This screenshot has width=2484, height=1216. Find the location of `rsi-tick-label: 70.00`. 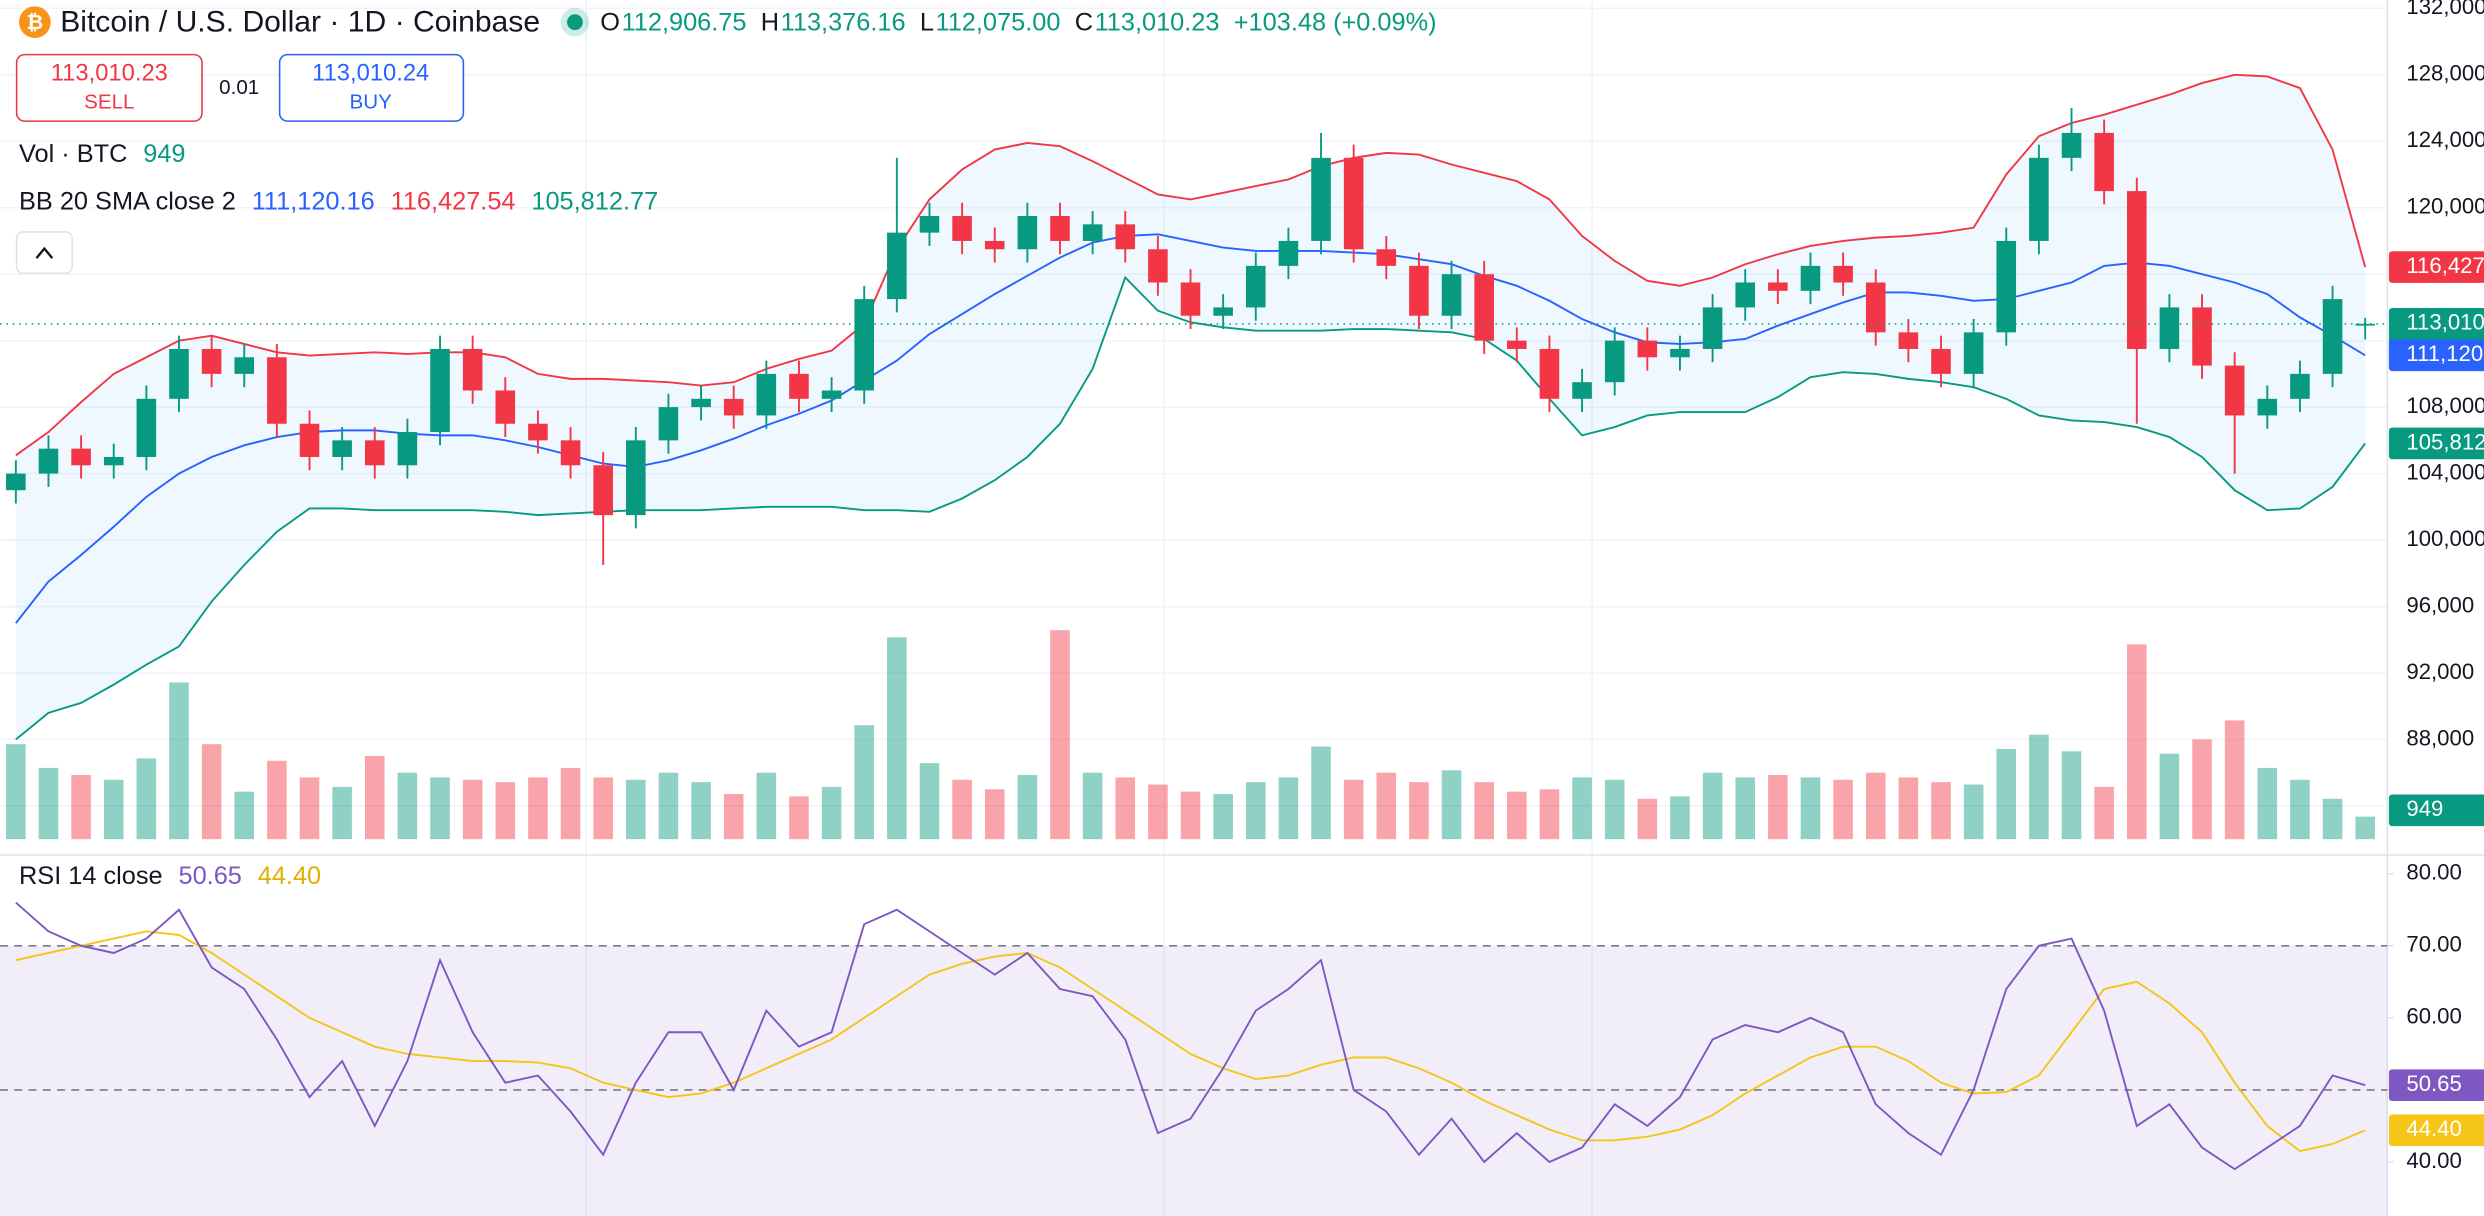

rsi-tick-label: 70.00 is located at coordinates (2433, 944).